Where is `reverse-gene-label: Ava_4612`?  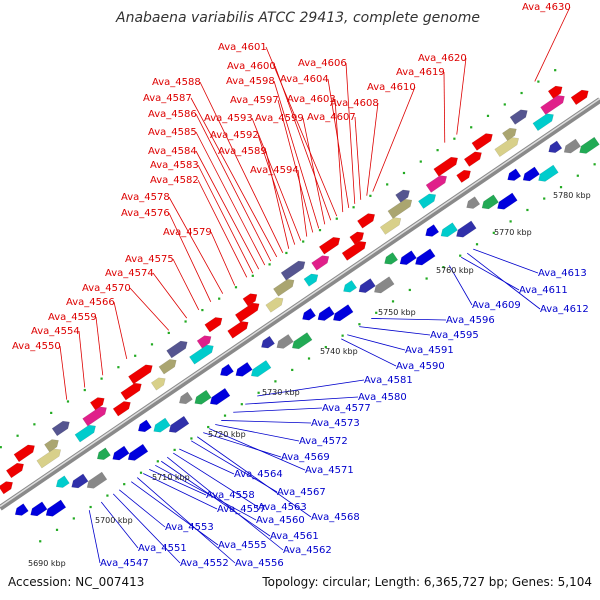
reverse-gene-label: Ava_4612 is located at coordinates (564, 309).